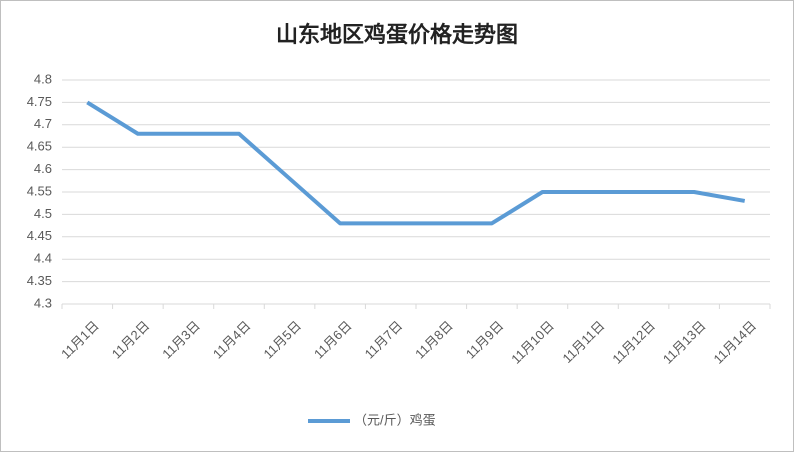  Describe the element at coordinates (39, 280) in the screenshot. I see `y-tick-label: 4.35` at that location.